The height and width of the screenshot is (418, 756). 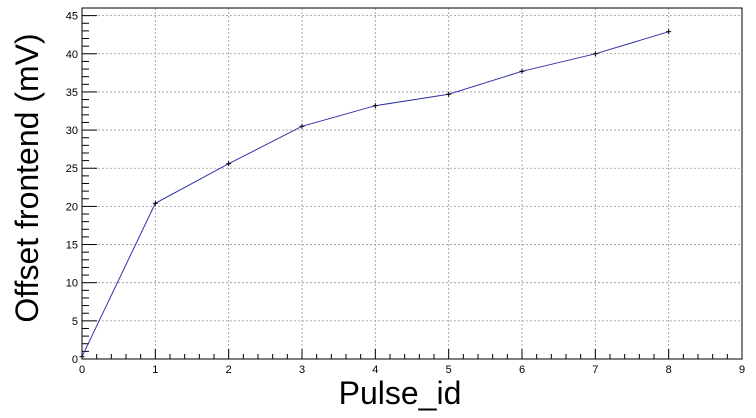 I want to click on x-axis-title: Pulse_id, so click(x=400, y=393).